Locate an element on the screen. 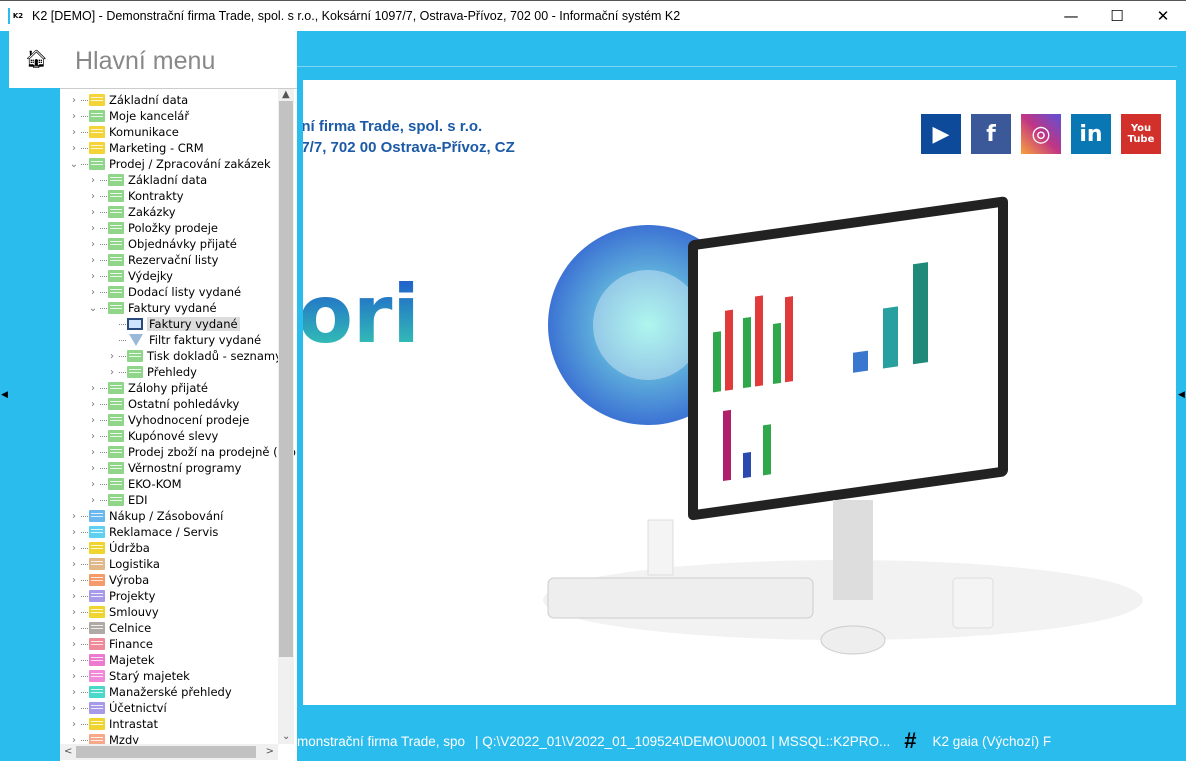 This screenshot has height=761, width=1186. vertical-scrollbar: ▲ ⌄ is located at coordinates (286, 416).